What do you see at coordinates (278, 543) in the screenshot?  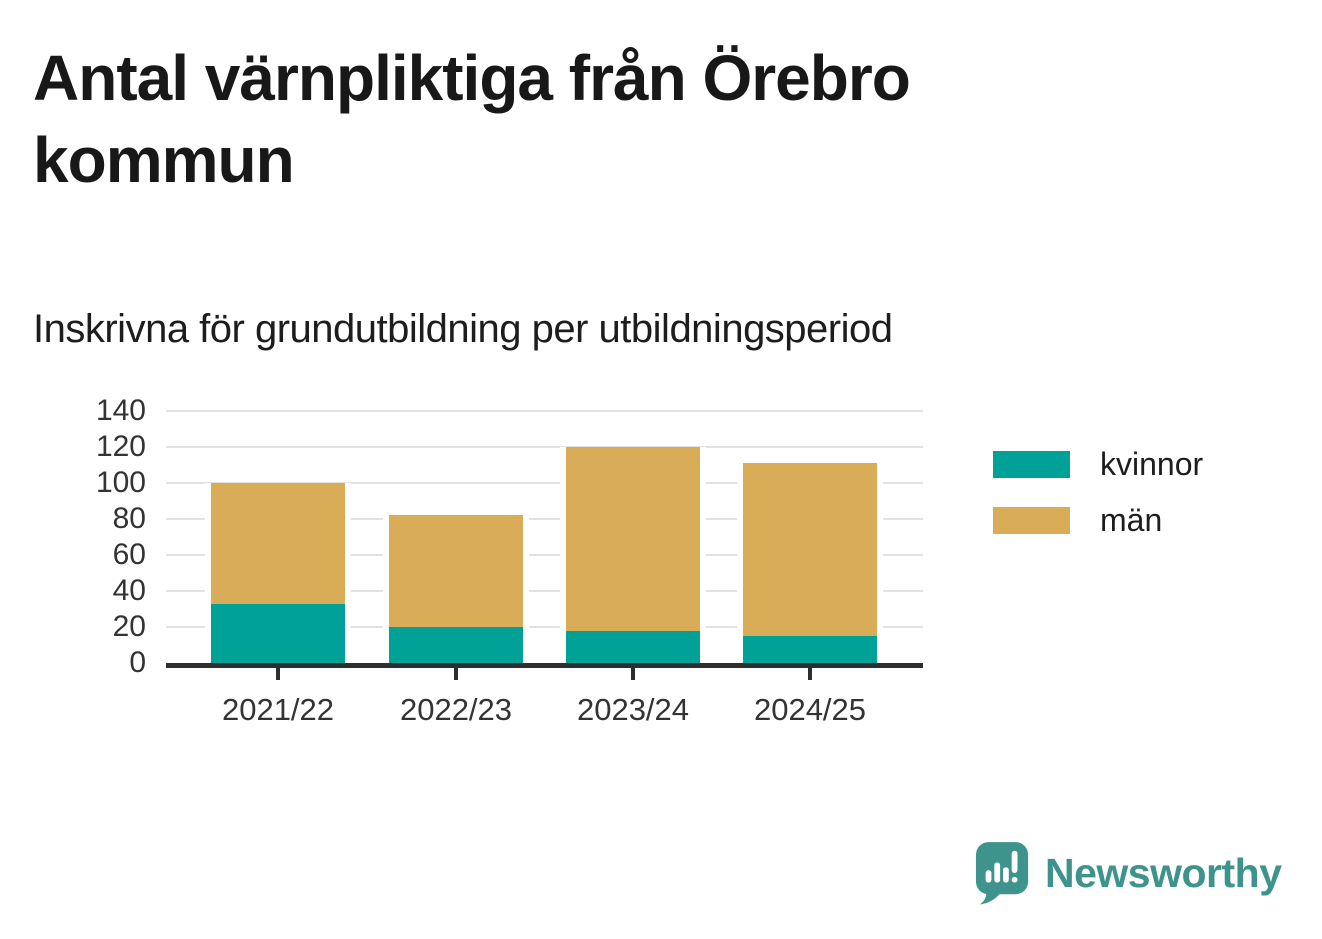 I see `bar-segment-man-2021/22` at bounding box center [278, 543].